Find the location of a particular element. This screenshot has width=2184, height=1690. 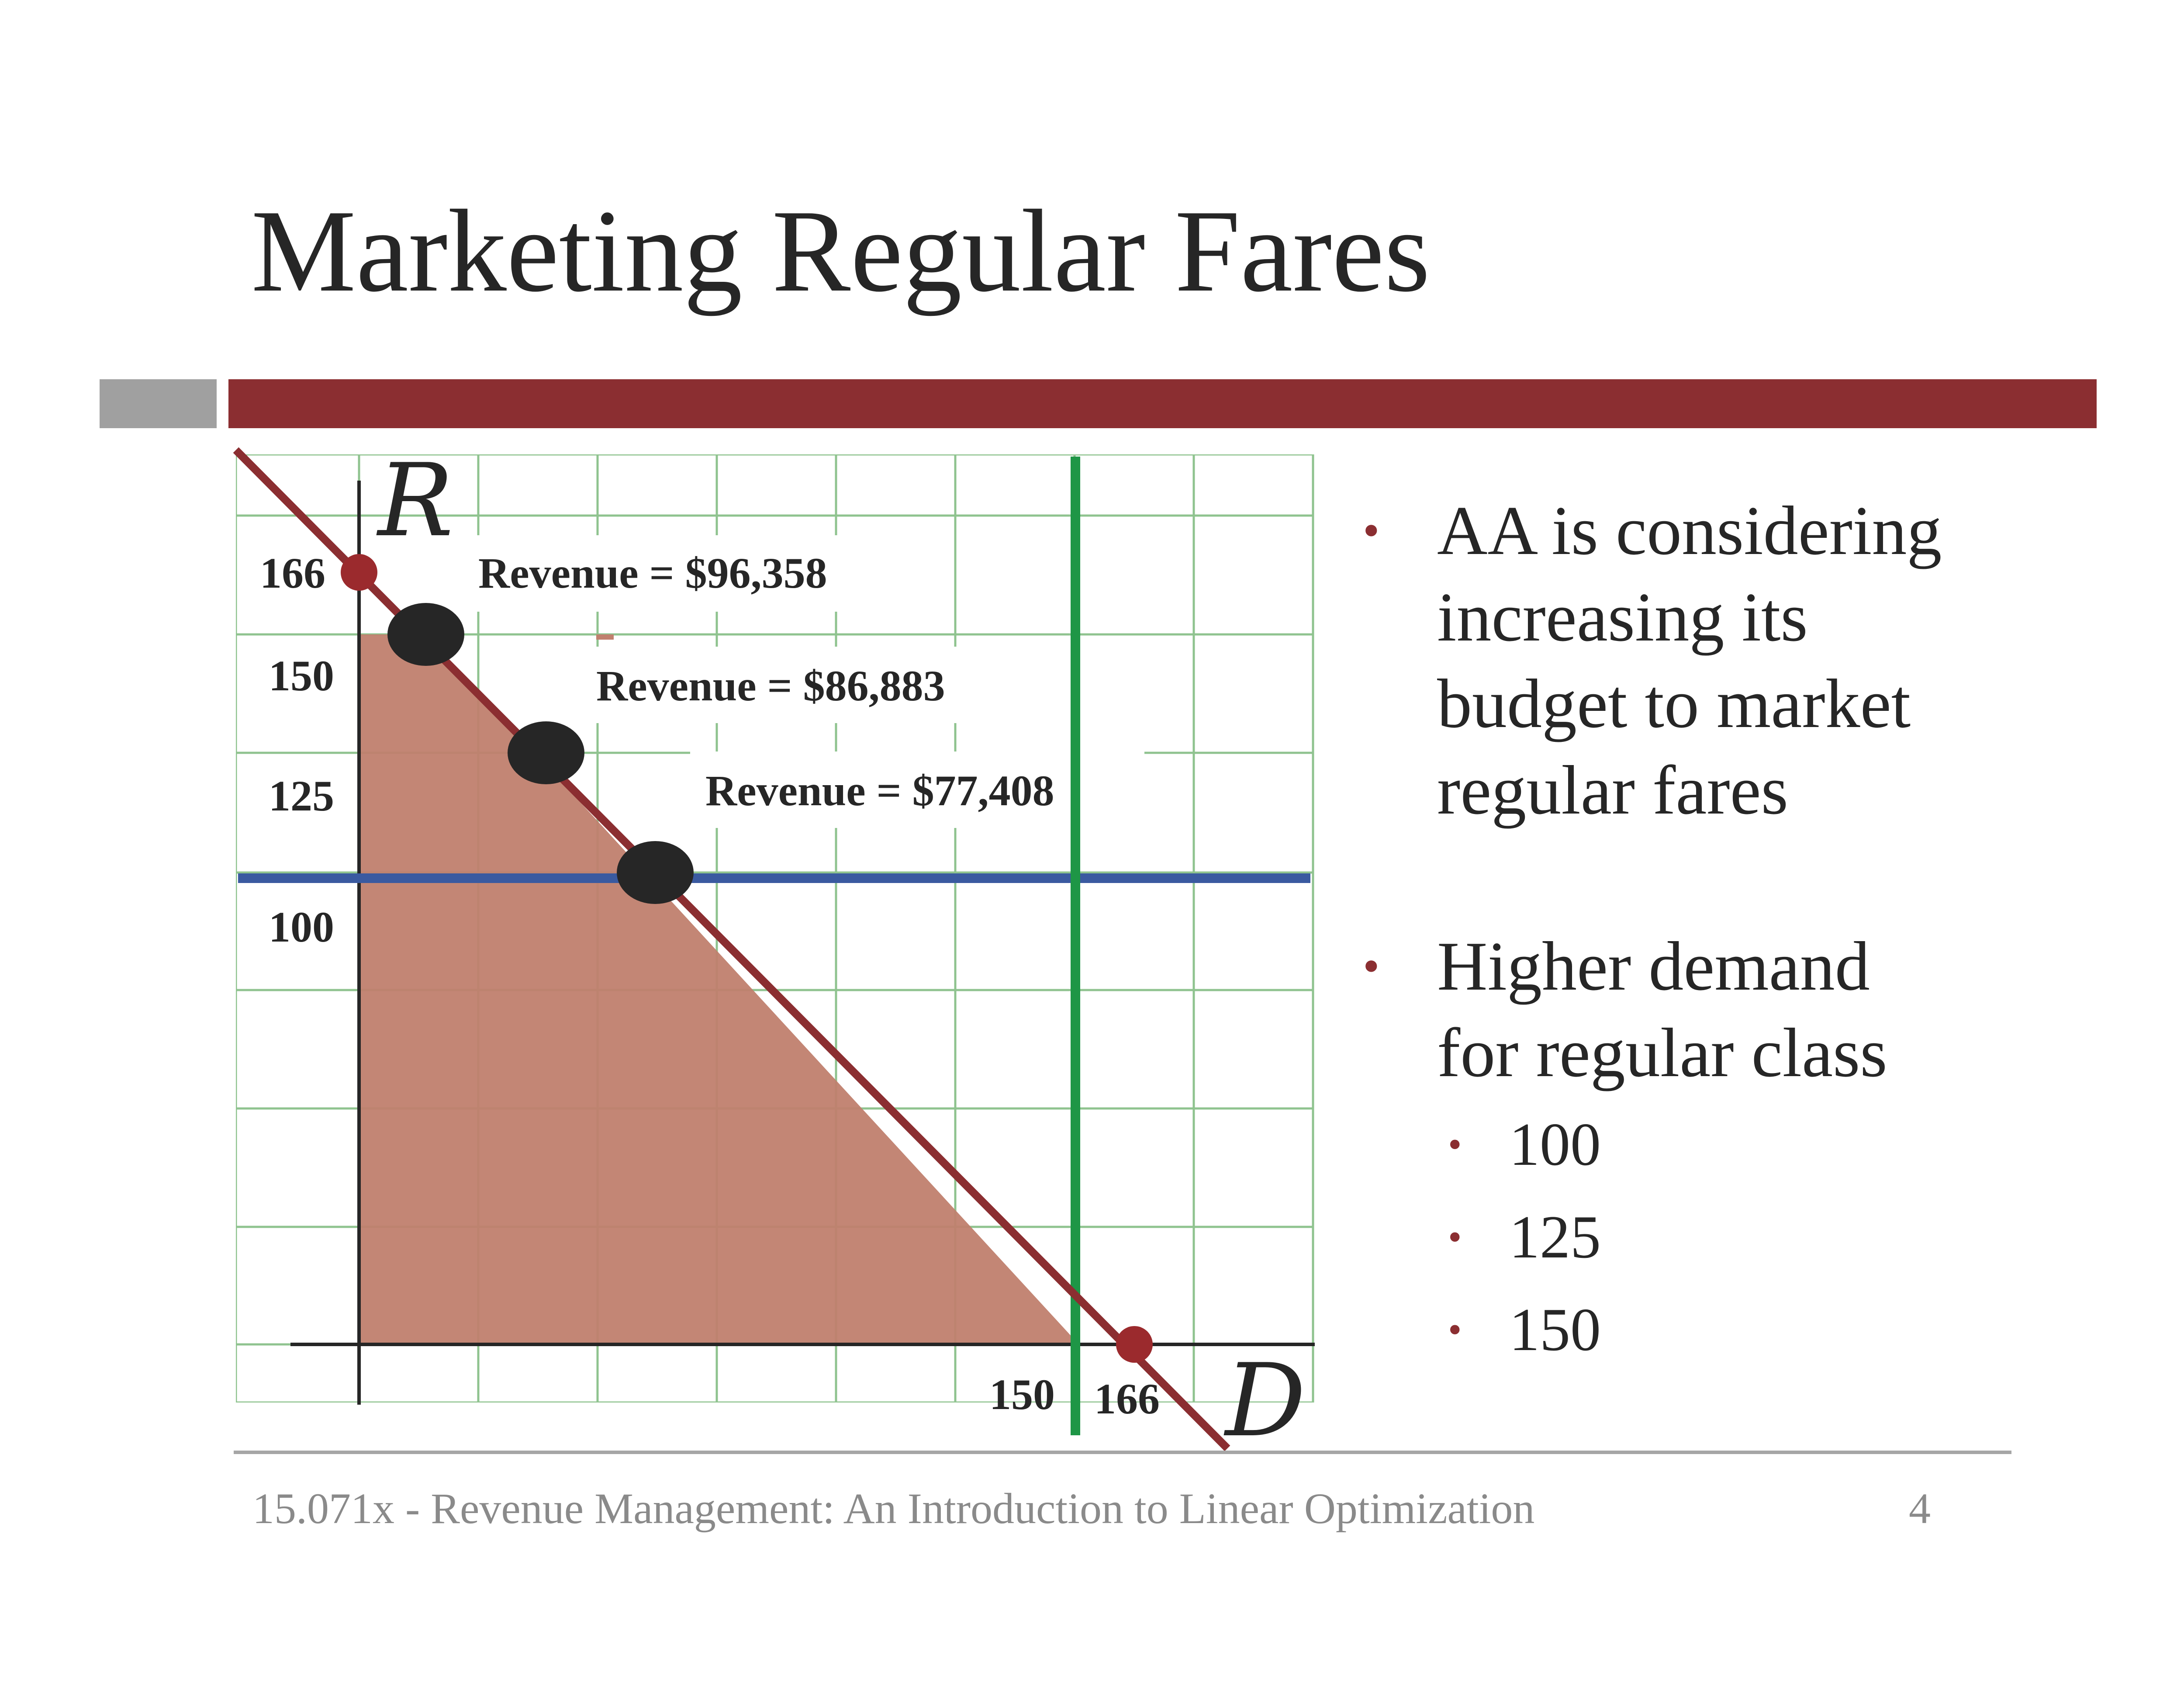

y-tick-150: 150 is located at coordinates (301, 675).